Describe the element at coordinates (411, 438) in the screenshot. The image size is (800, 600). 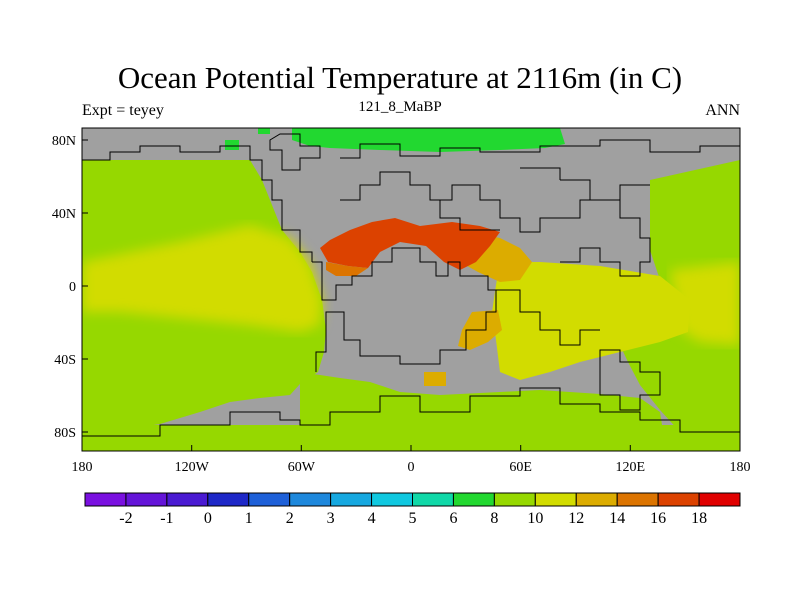
I see `southern-ocean` at that location.